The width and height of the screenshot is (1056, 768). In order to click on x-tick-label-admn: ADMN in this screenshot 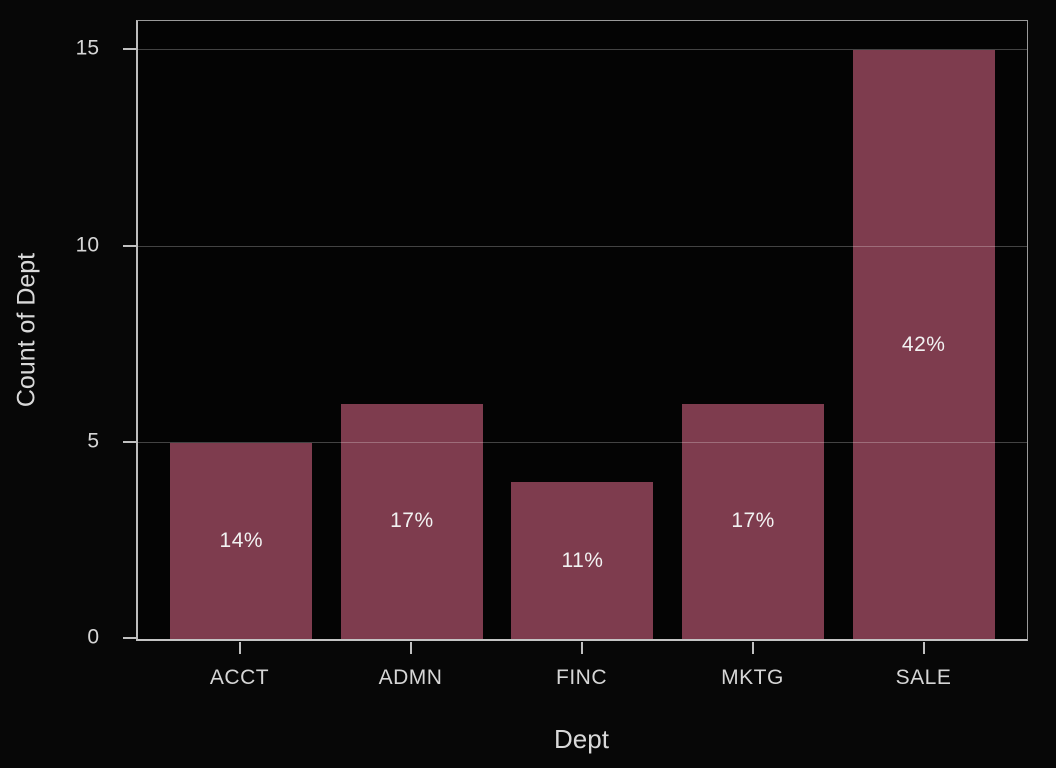, I will do `click(410, 677)`.